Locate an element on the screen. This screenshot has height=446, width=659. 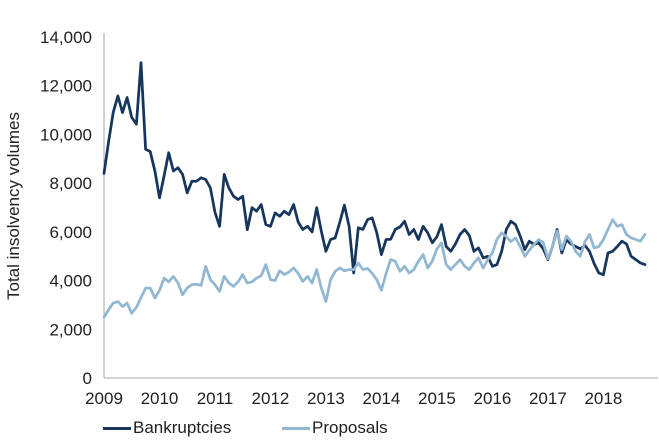
legend-label-bankruptcies: Bankruptcies is located at coordinates (182, 427).